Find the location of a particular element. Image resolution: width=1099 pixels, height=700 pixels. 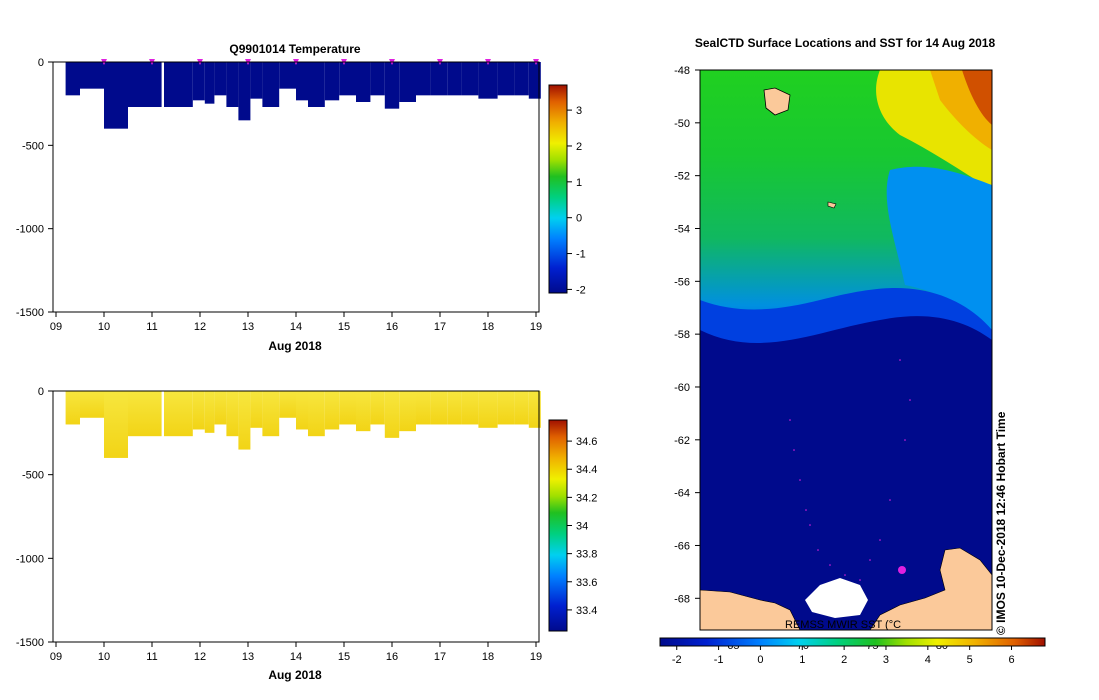

map-latitude-axis: -48 -50 -52 -54 -56 -58 -60 -62 -64 -66 -68 is located at coordinates (687, 335).